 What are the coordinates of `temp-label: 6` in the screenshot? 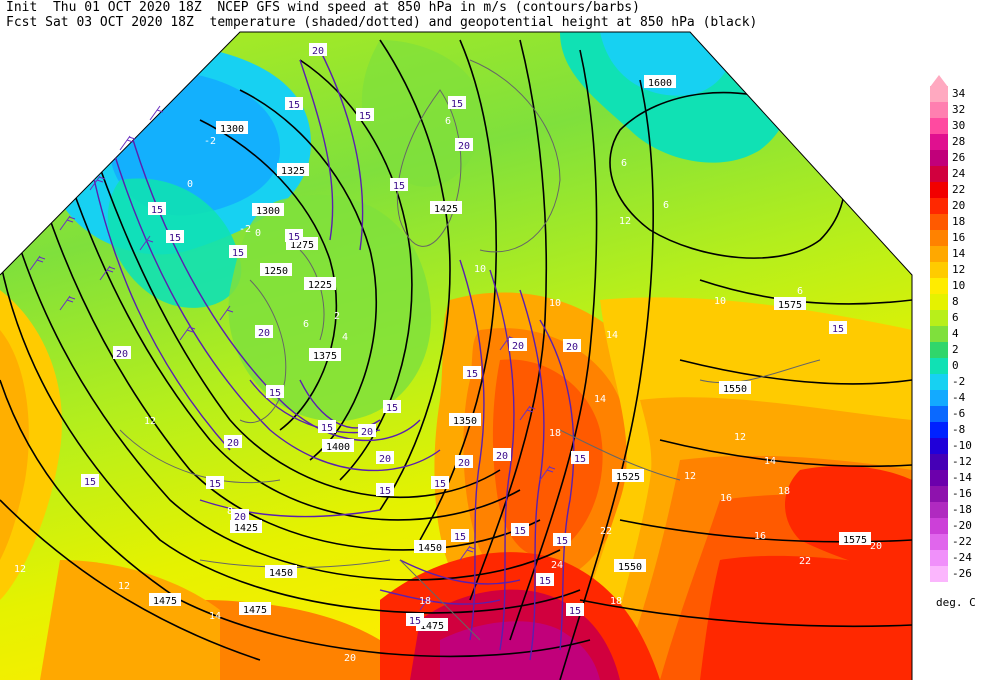 It's located at (800, 291).